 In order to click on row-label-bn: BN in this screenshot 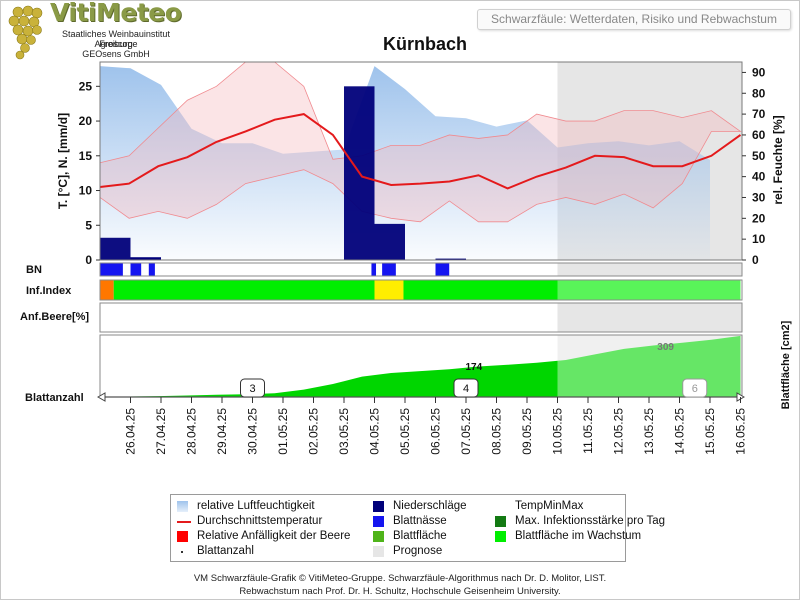, I will do `click(34, 270)`.